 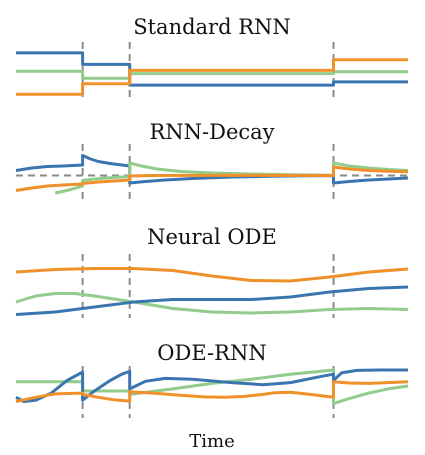 What do you see at coordinates (211, 132) in the screenshot?
I see `panel-title-rnn-decay: RNN-Decay` at bounding box center [211, 132].